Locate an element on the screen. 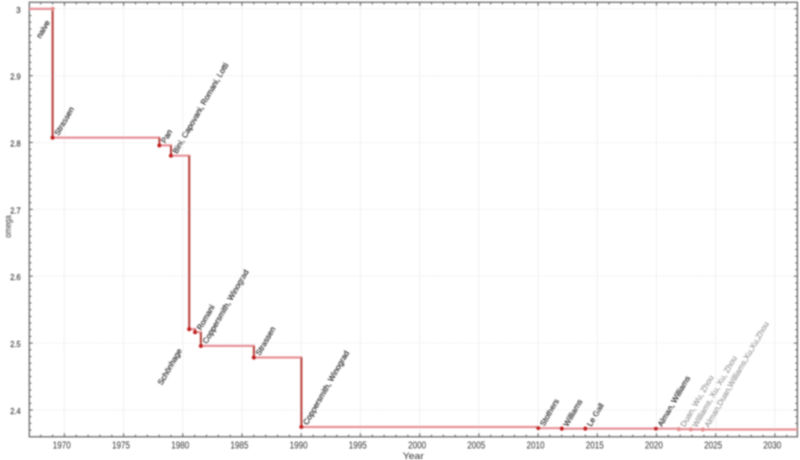  svg-text: 1985 is located at coordinates (239, 446).